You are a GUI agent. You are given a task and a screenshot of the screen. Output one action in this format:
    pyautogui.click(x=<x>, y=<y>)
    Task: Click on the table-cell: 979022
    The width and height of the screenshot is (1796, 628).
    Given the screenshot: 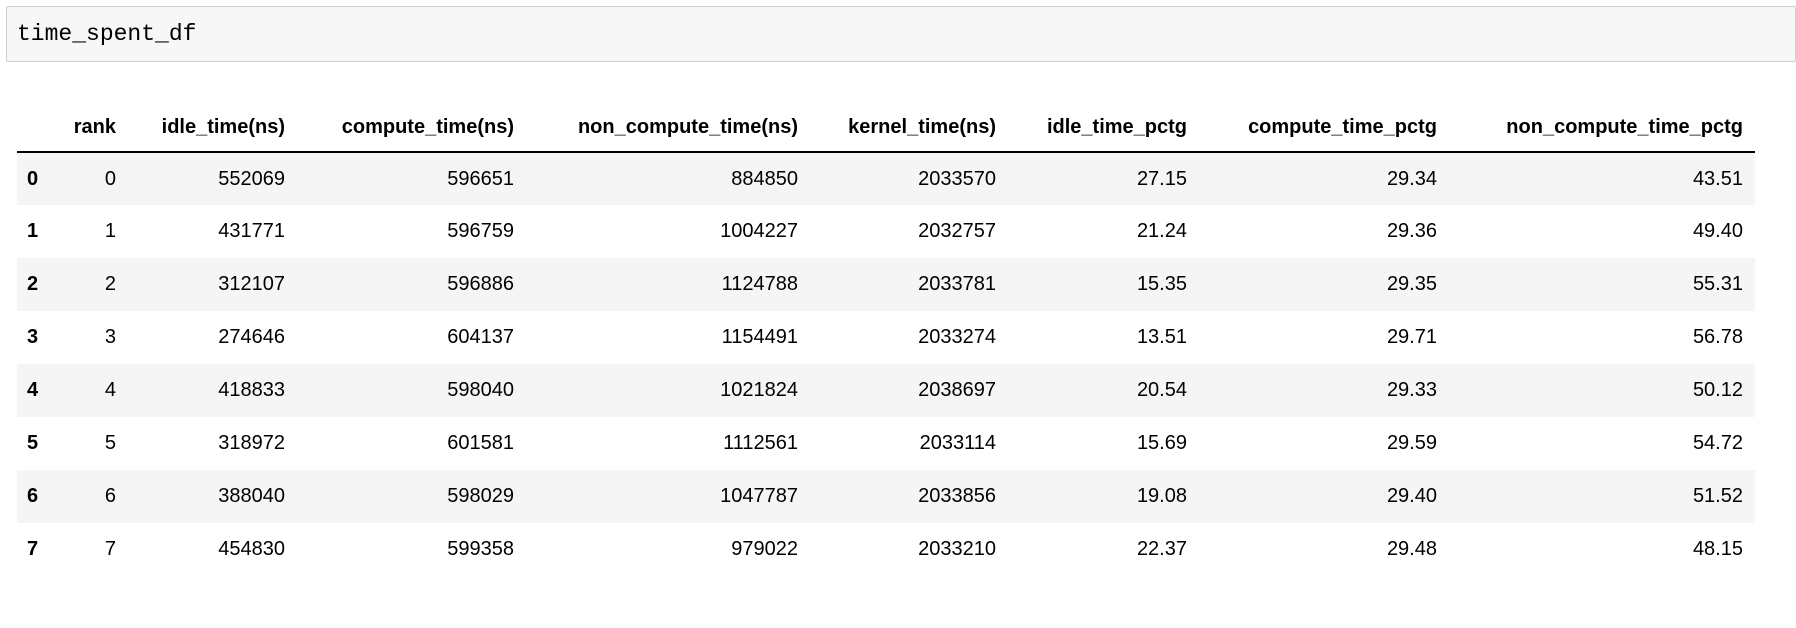 What is the action you would take?
    pyautogui.click(x=764, y=549)
    